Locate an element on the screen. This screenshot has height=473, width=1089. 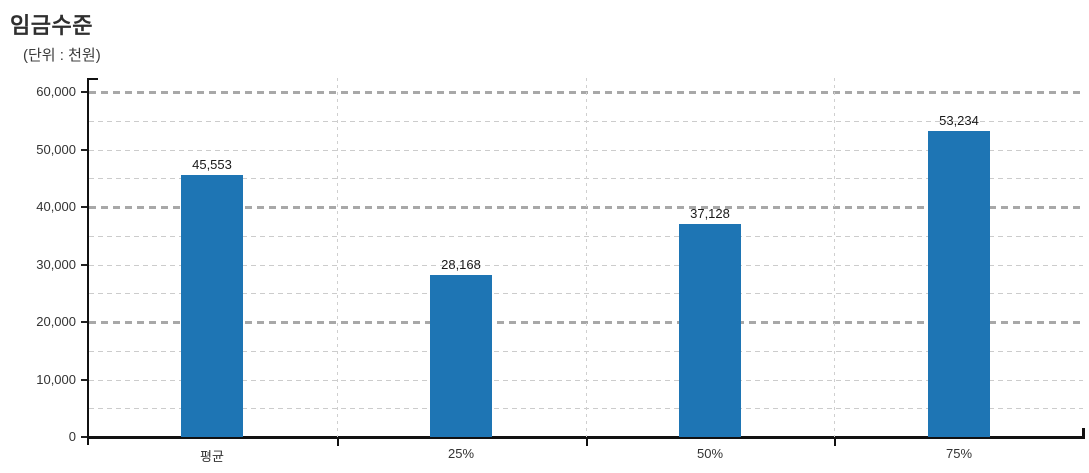
x-axis-line is located at coordinates (586, 437).